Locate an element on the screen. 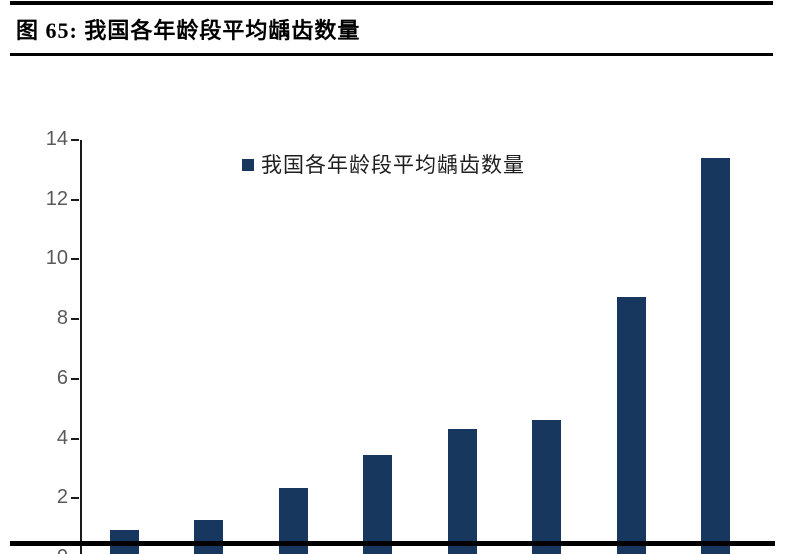 This screenshot has width=794, height=554. bar-35-44岁 is located at coordinates (547, 487).